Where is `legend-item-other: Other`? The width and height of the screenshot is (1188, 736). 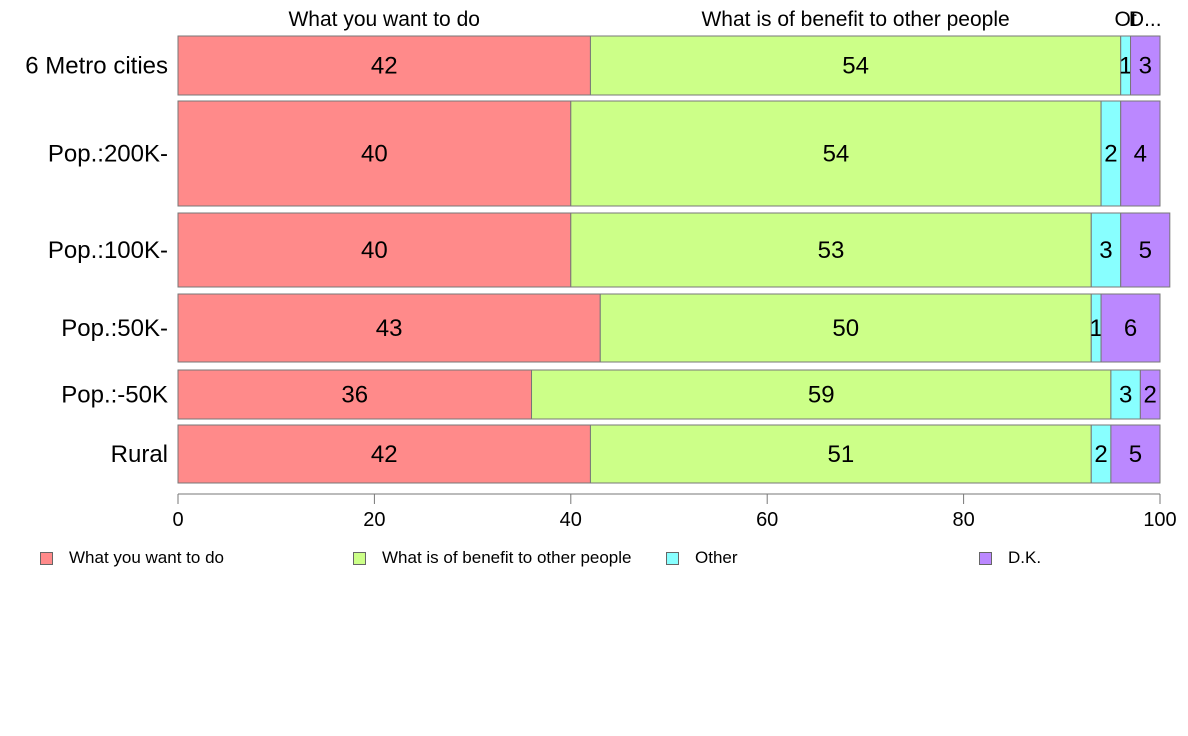
legend-item-other: Other is located at coordinates (702, 558).